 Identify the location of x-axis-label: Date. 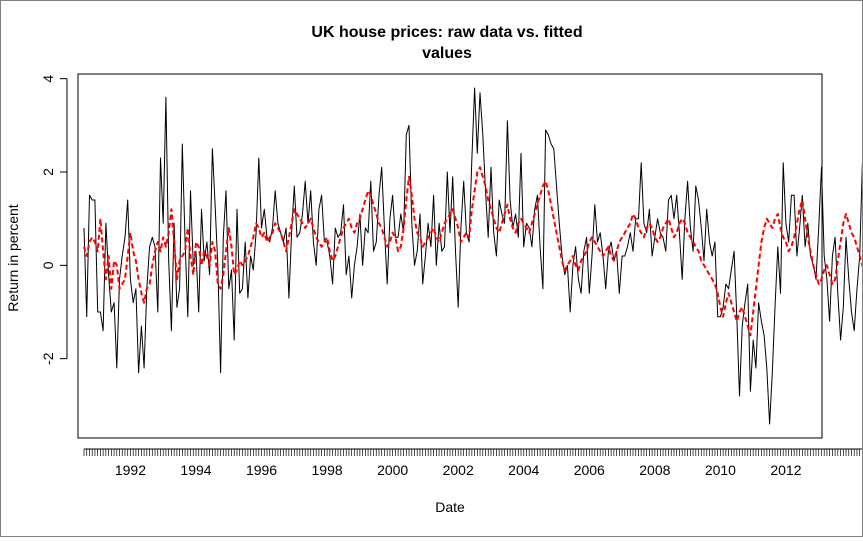
(450, 507).